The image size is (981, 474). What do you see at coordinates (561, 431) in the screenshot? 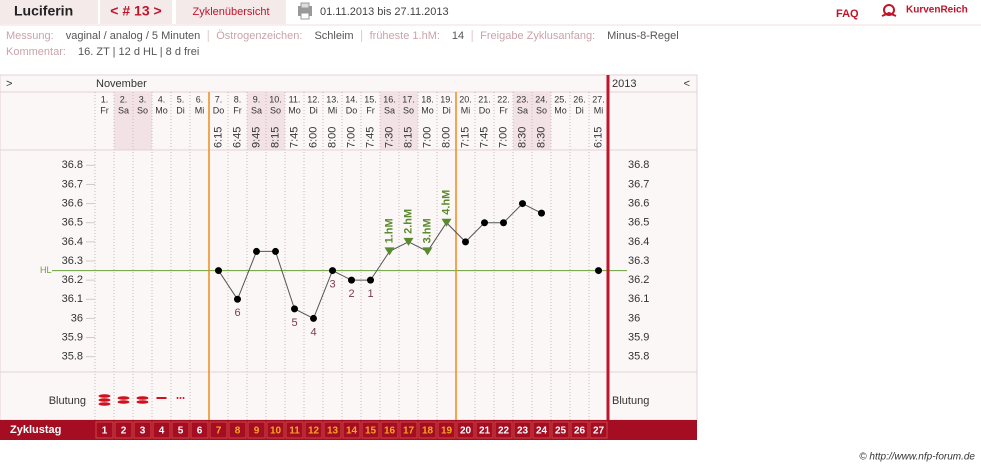
I see `cycle-day: 25` at bounding box center [561, 431].